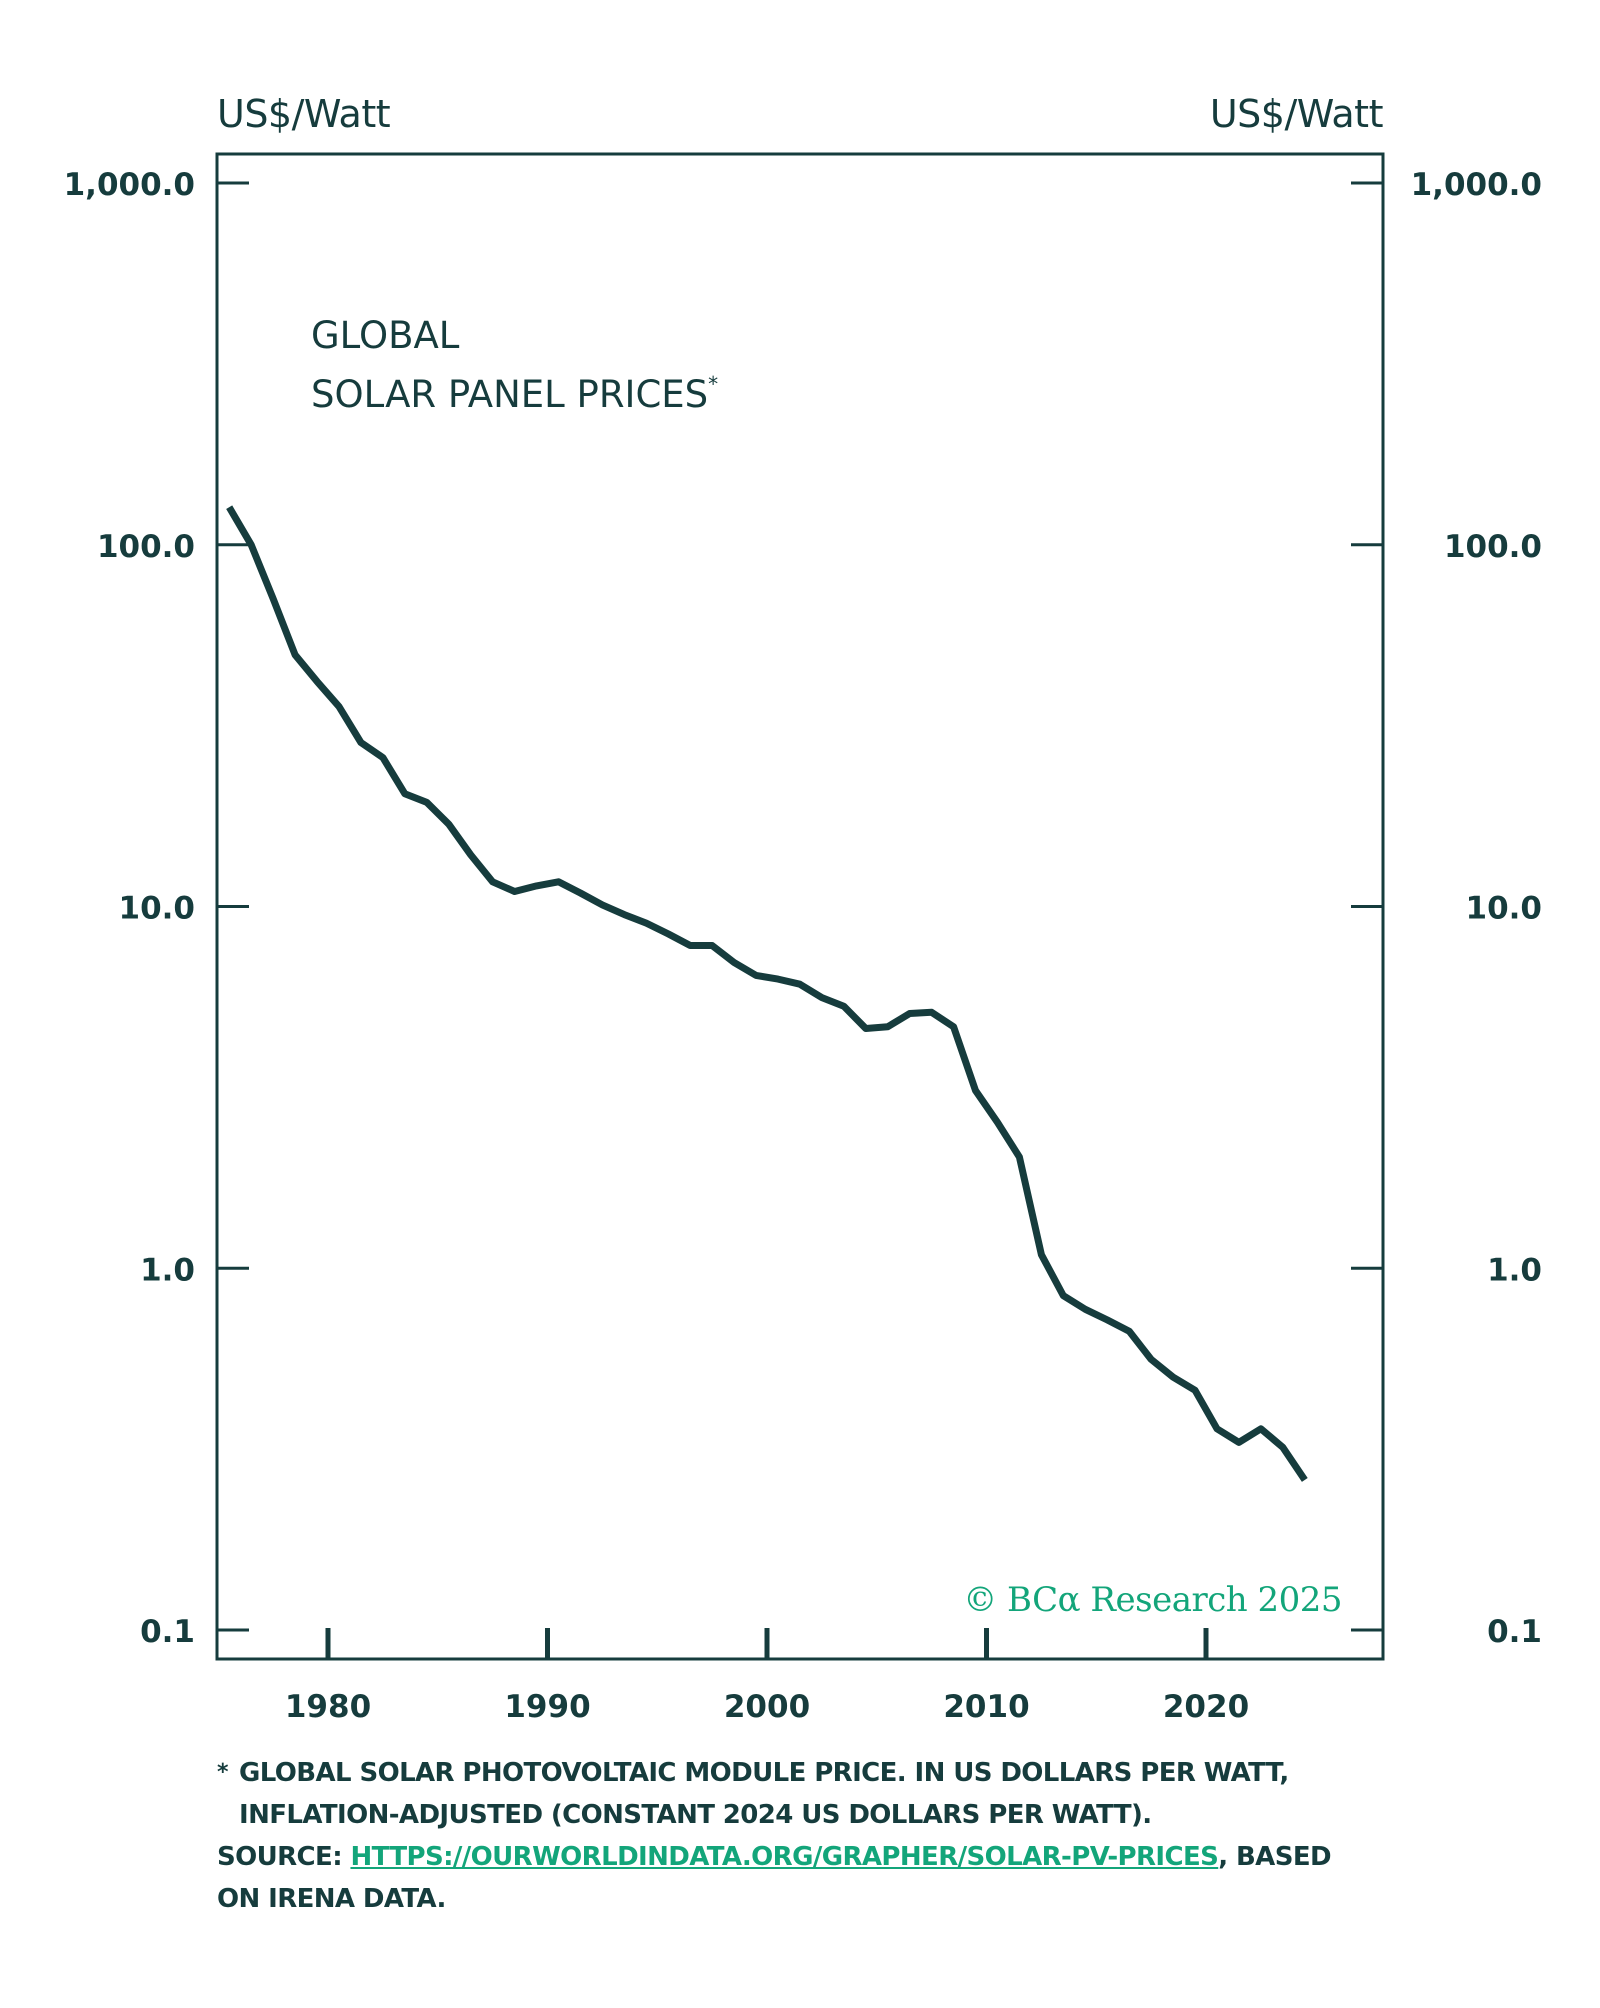  I want to click on y-tick-label-left: 1,000.0, so click(129, 185).